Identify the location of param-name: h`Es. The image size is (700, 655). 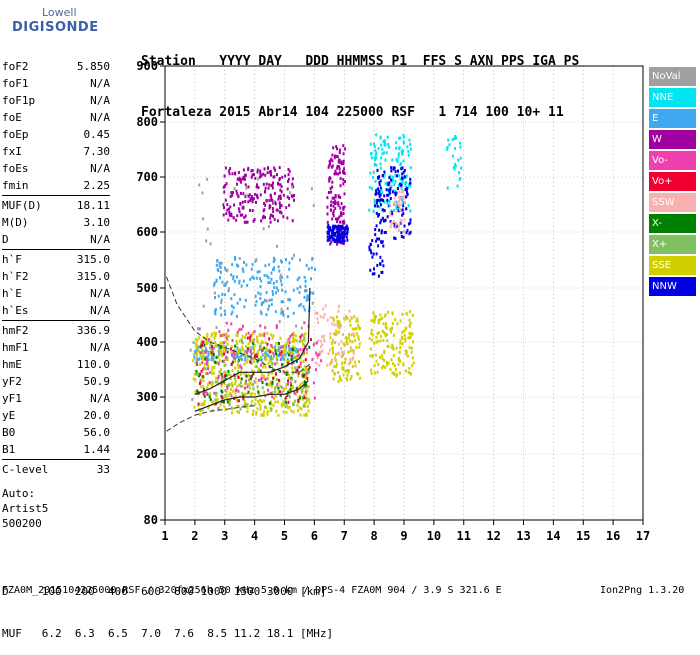
(15, 310).